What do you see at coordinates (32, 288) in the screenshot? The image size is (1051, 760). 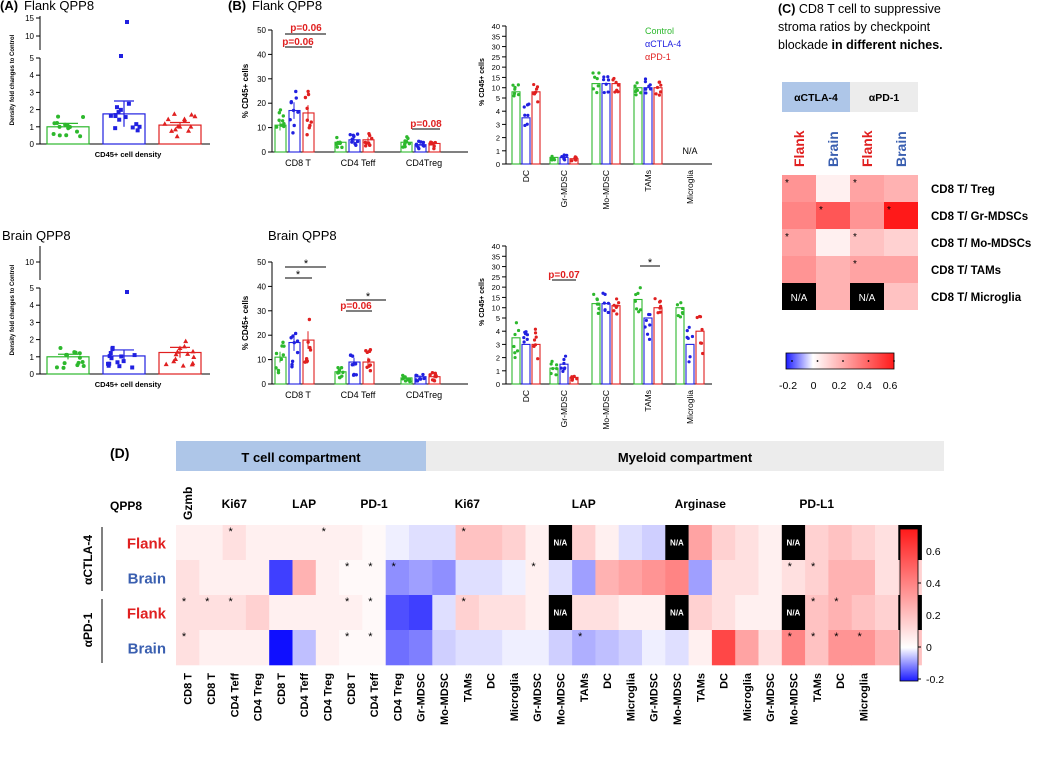 I see `y-tick-label: 5` at bounding box center [32, 288].